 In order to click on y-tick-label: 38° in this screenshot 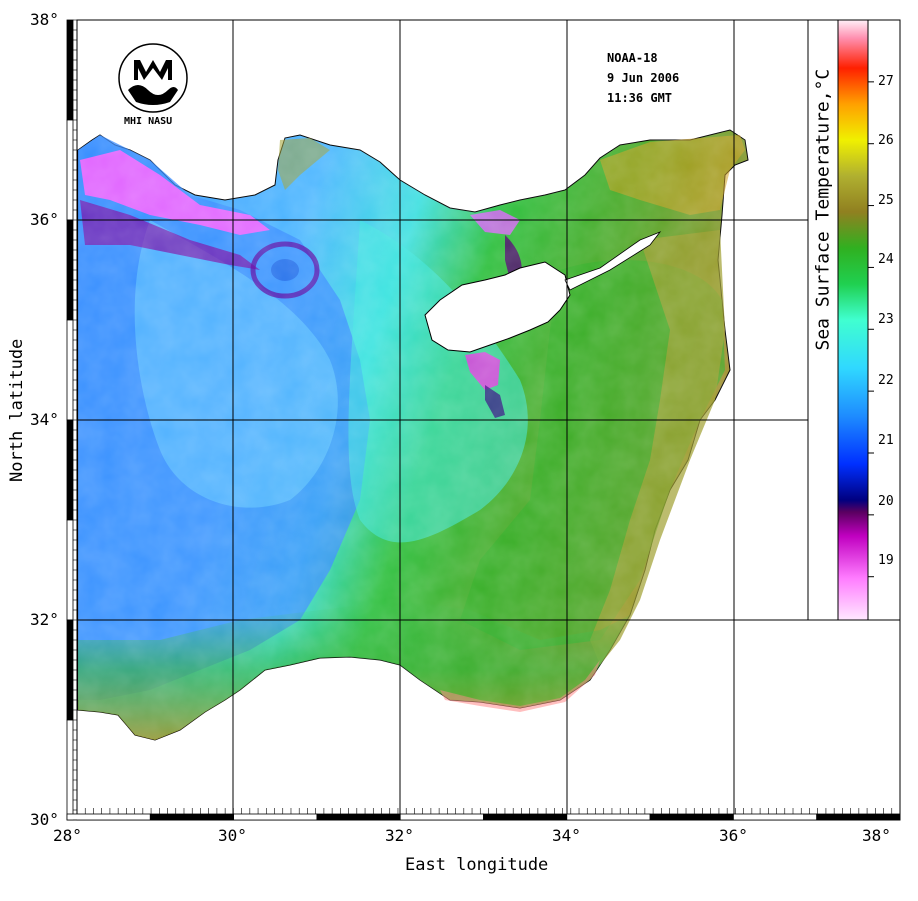, I will do `click(44, 19)`.